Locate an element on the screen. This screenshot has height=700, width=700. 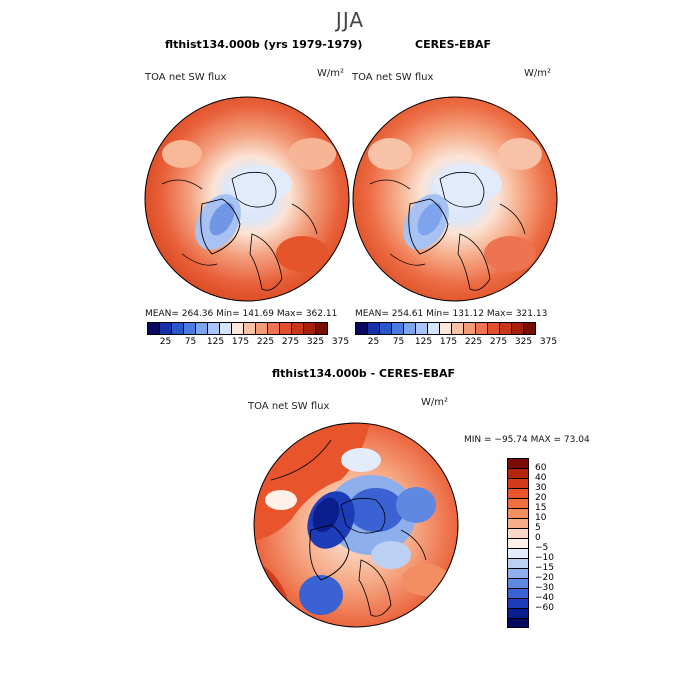
right-stats: MEAN= 254.61 Min= 131.12 Max= 321.13 is located at coordinates (451, 314).